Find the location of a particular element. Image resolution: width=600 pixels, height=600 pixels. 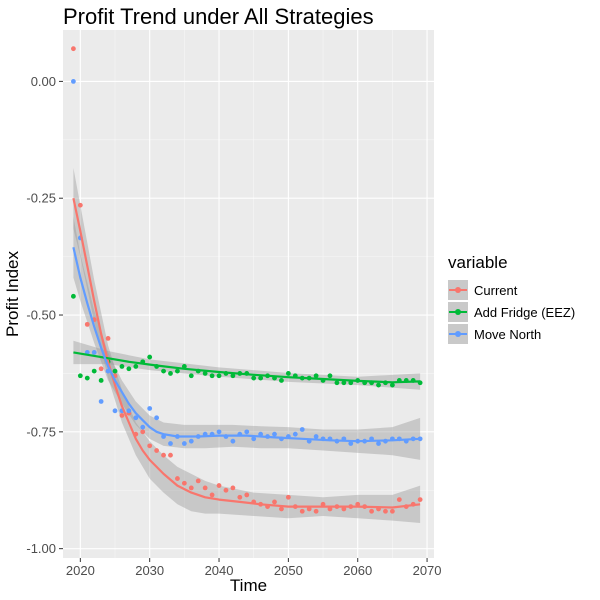

legend-label-add-fridge: Add Fridge (EEZ) is located at coordinates (525, 312).